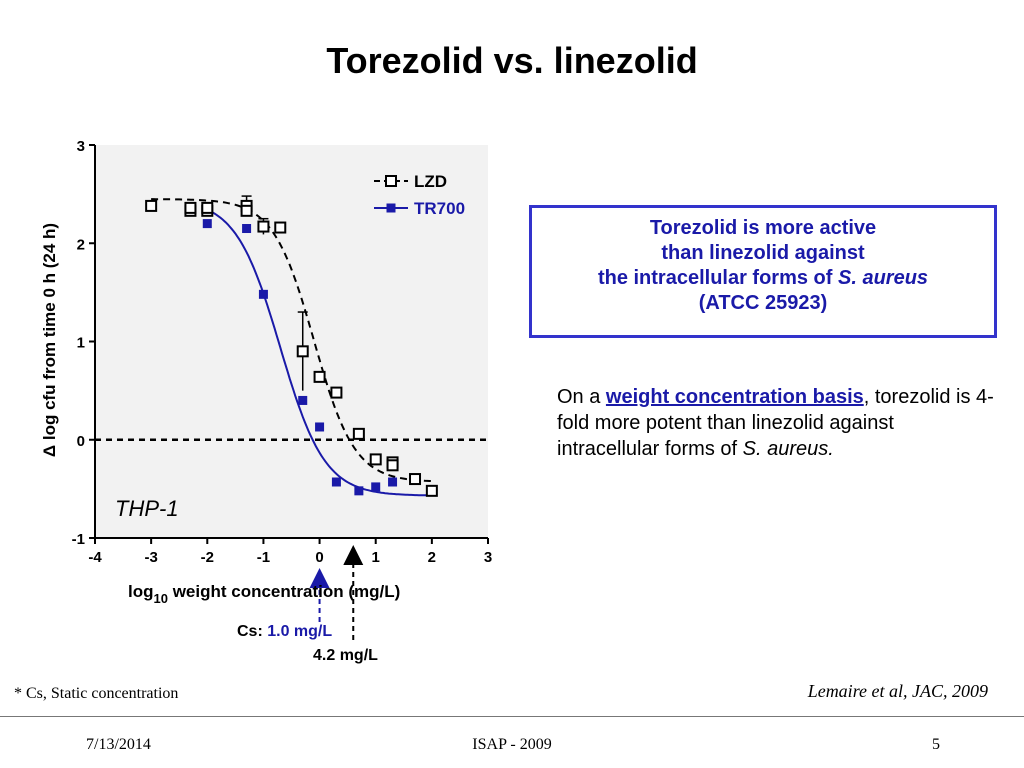 The image size is (1024, 768). I want to click on callout-line-3: the intracellular forms of S. aureus, so click(763, 278).